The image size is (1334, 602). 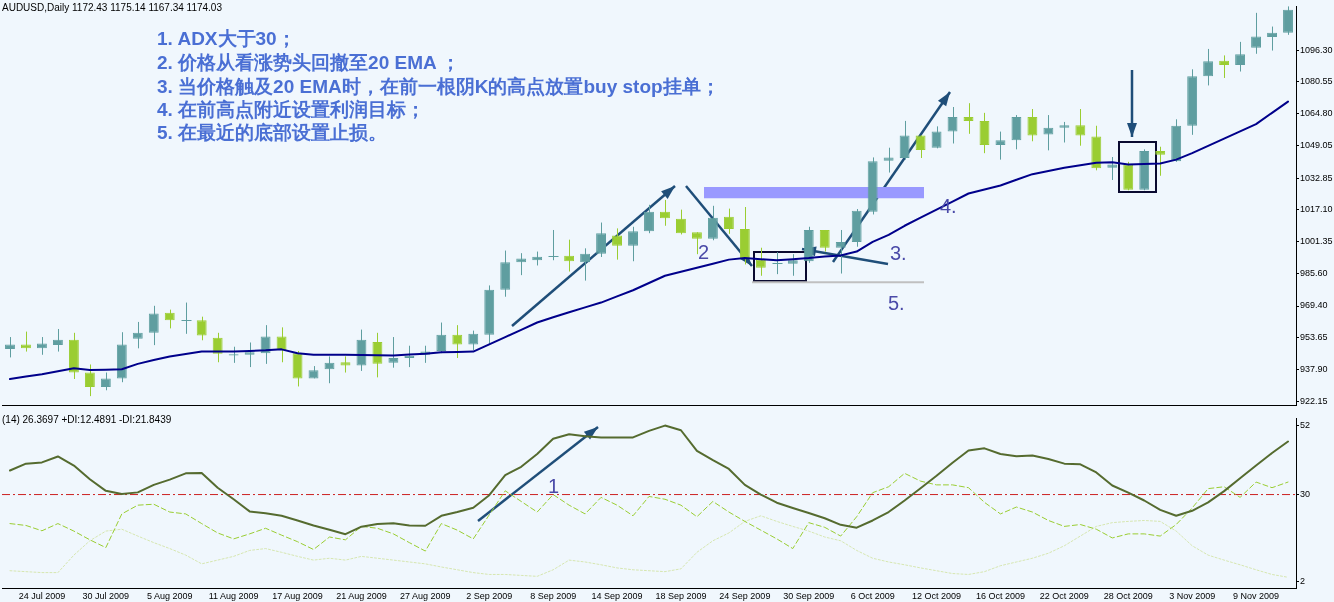 What do you see at coordinates (233, 596) in the screenshot?
I see `x-tick-label: 11 Aug 2009` at bounding box center [233, 596].